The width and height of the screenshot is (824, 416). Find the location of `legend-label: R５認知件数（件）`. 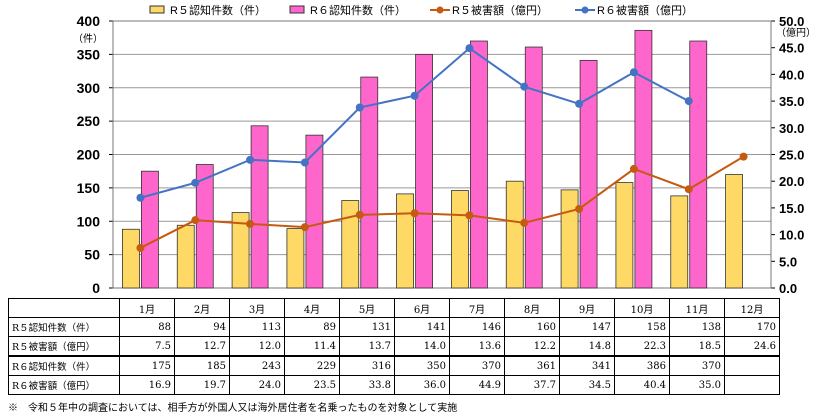

legend-label: R５認知件数（件） is located at coordinates (218, 10).